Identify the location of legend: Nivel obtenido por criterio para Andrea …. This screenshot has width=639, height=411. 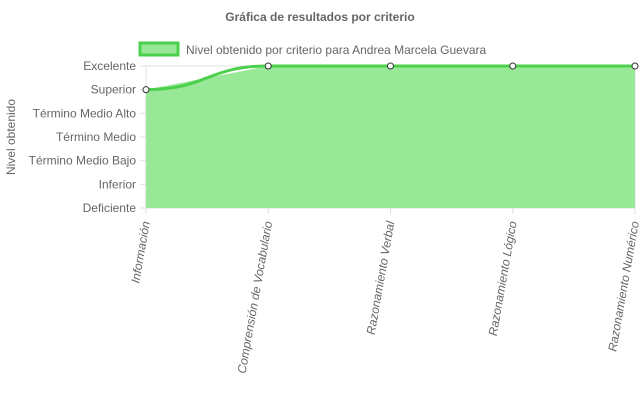
(312, 49).